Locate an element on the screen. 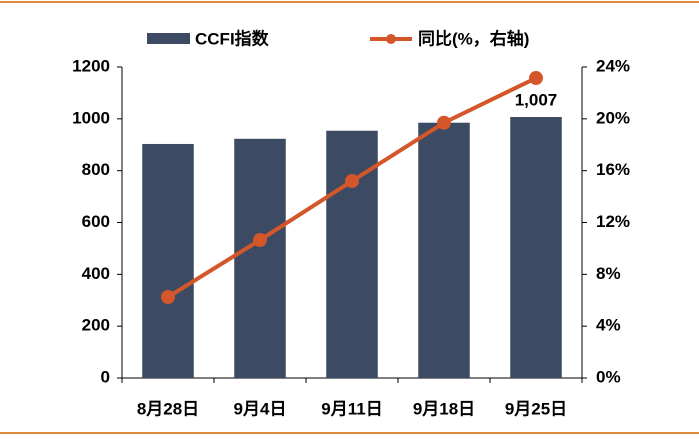 Image resolution: width=699 pixels, height=439 pixels. value-label: 1,007 is located at coordinates (536, 100).